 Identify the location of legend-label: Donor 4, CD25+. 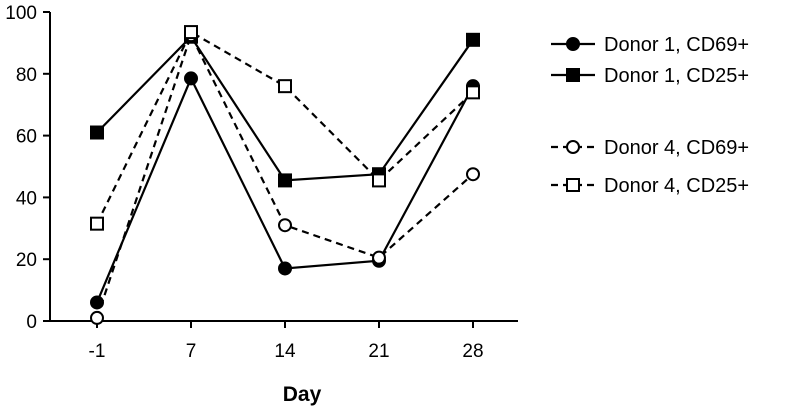
(676, 186).